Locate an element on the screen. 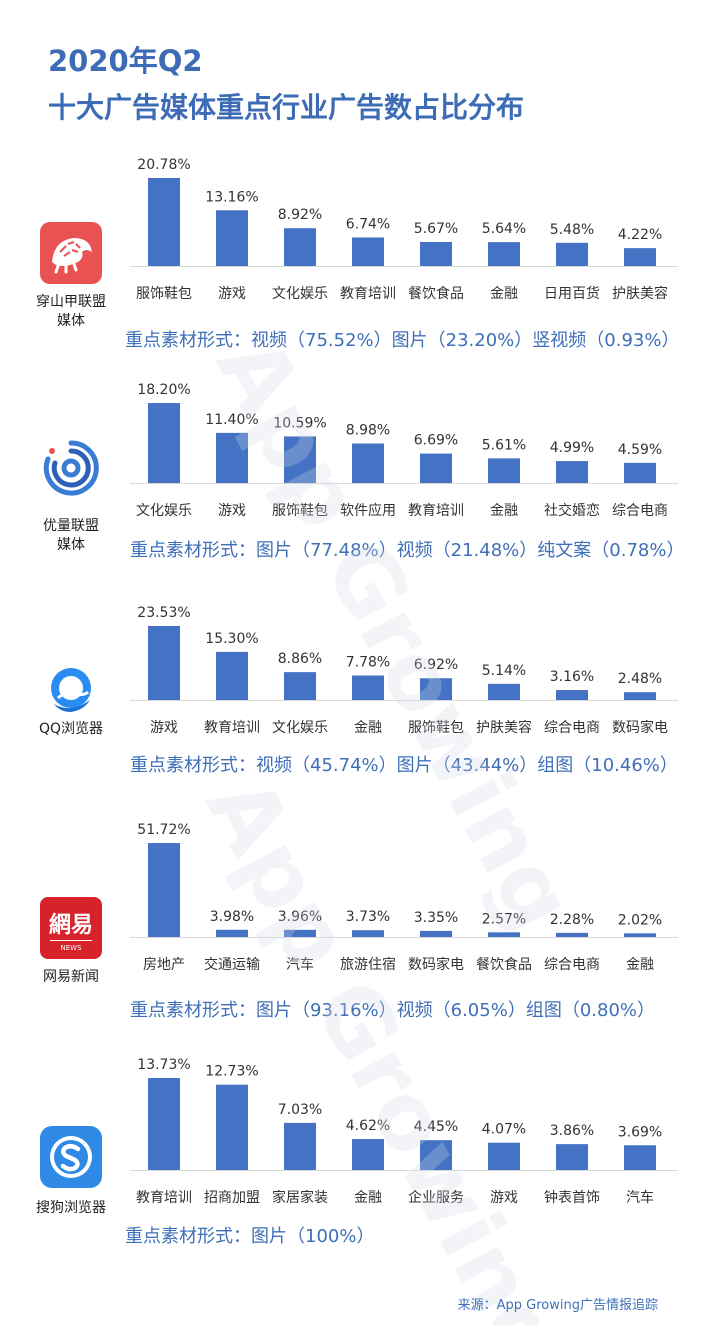 Image resolution: width=720 pixels, height=1325 pixels. sogou-browser-logo is located at coordinates (71, 1157).